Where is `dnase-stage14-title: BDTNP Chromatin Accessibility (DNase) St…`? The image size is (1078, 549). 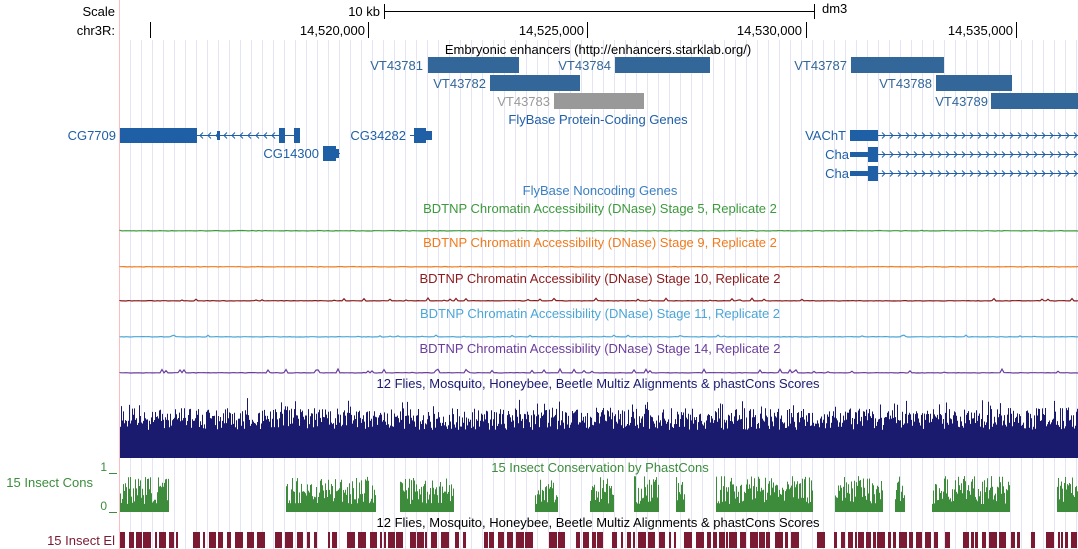 dnase-stage14-title: BDTNP Chromatin Accessibility (DNase) St… is located at coordinates (599, 348).